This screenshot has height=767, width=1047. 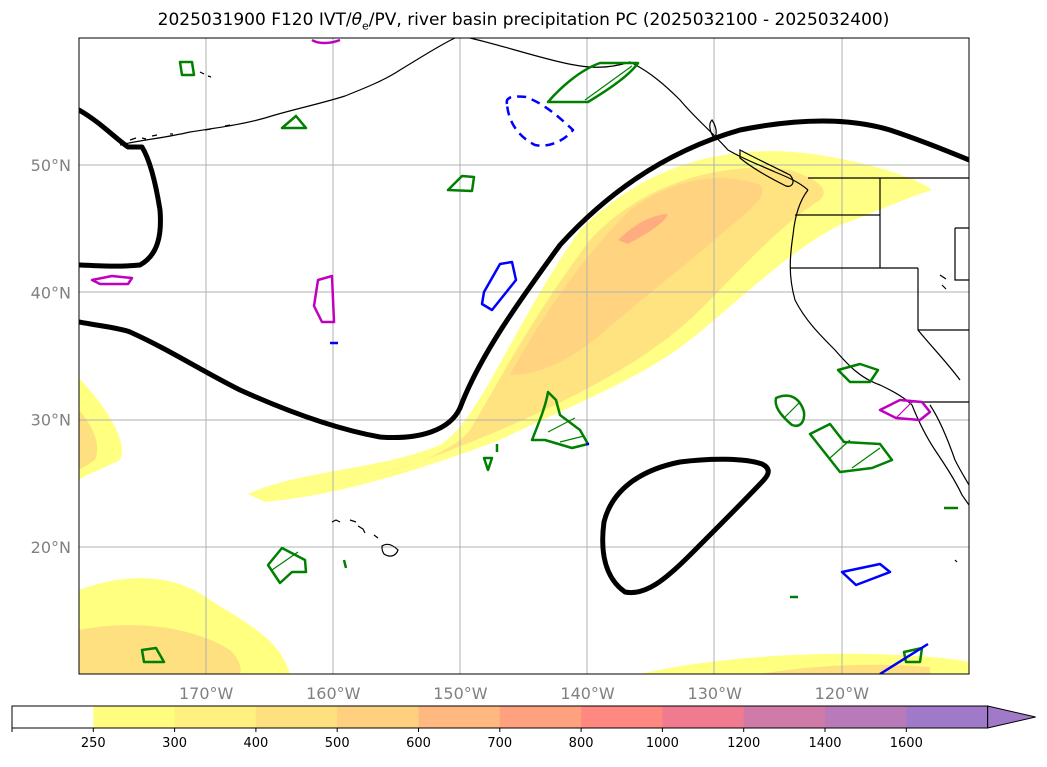 I want to click on pc-green-socal, so click(x=858, y=373).